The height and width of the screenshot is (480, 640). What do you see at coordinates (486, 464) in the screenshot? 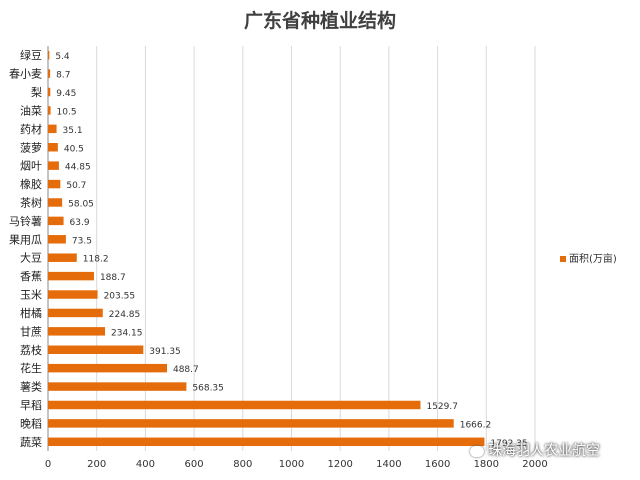
I see `x-tick-label: 1800` at bounding box center [486, 464].